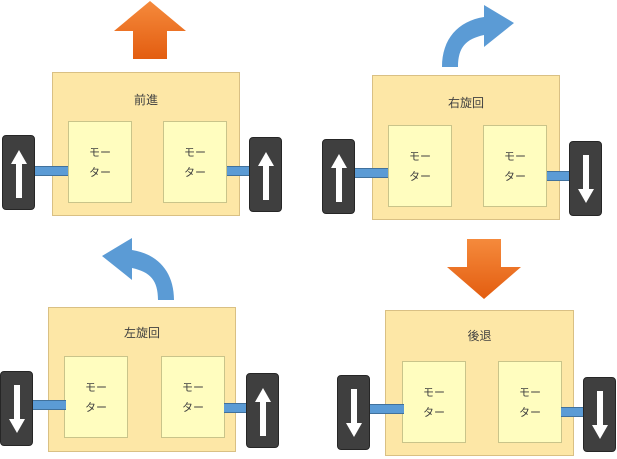 The width and height of the screenshot is (617, 459). Describe the element at coordinates (146, 144) in the screenshot. I see `chassis: 前進` at that location.